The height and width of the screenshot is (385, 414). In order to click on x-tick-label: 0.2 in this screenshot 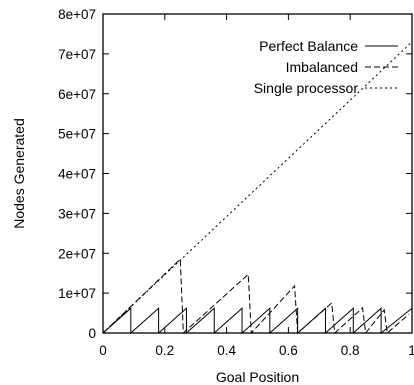, I will do `click(164, 350)`.